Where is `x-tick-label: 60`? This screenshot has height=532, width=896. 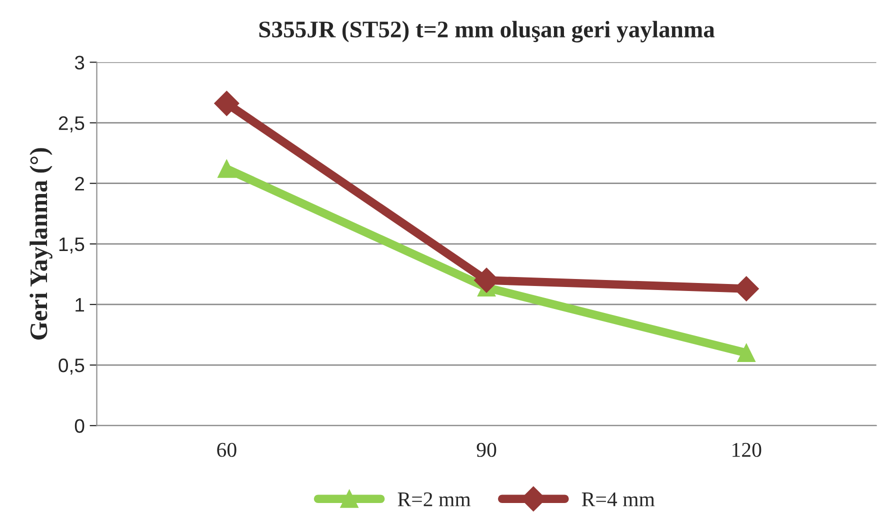
x-tick-label: 60 is located at coordinates (226, 449).